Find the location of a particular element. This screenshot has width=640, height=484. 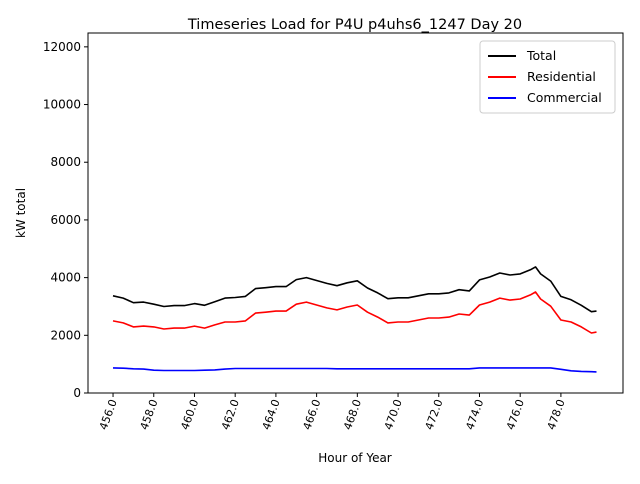

x-tick-label: 456.0 is located at coordinates (108, 415).